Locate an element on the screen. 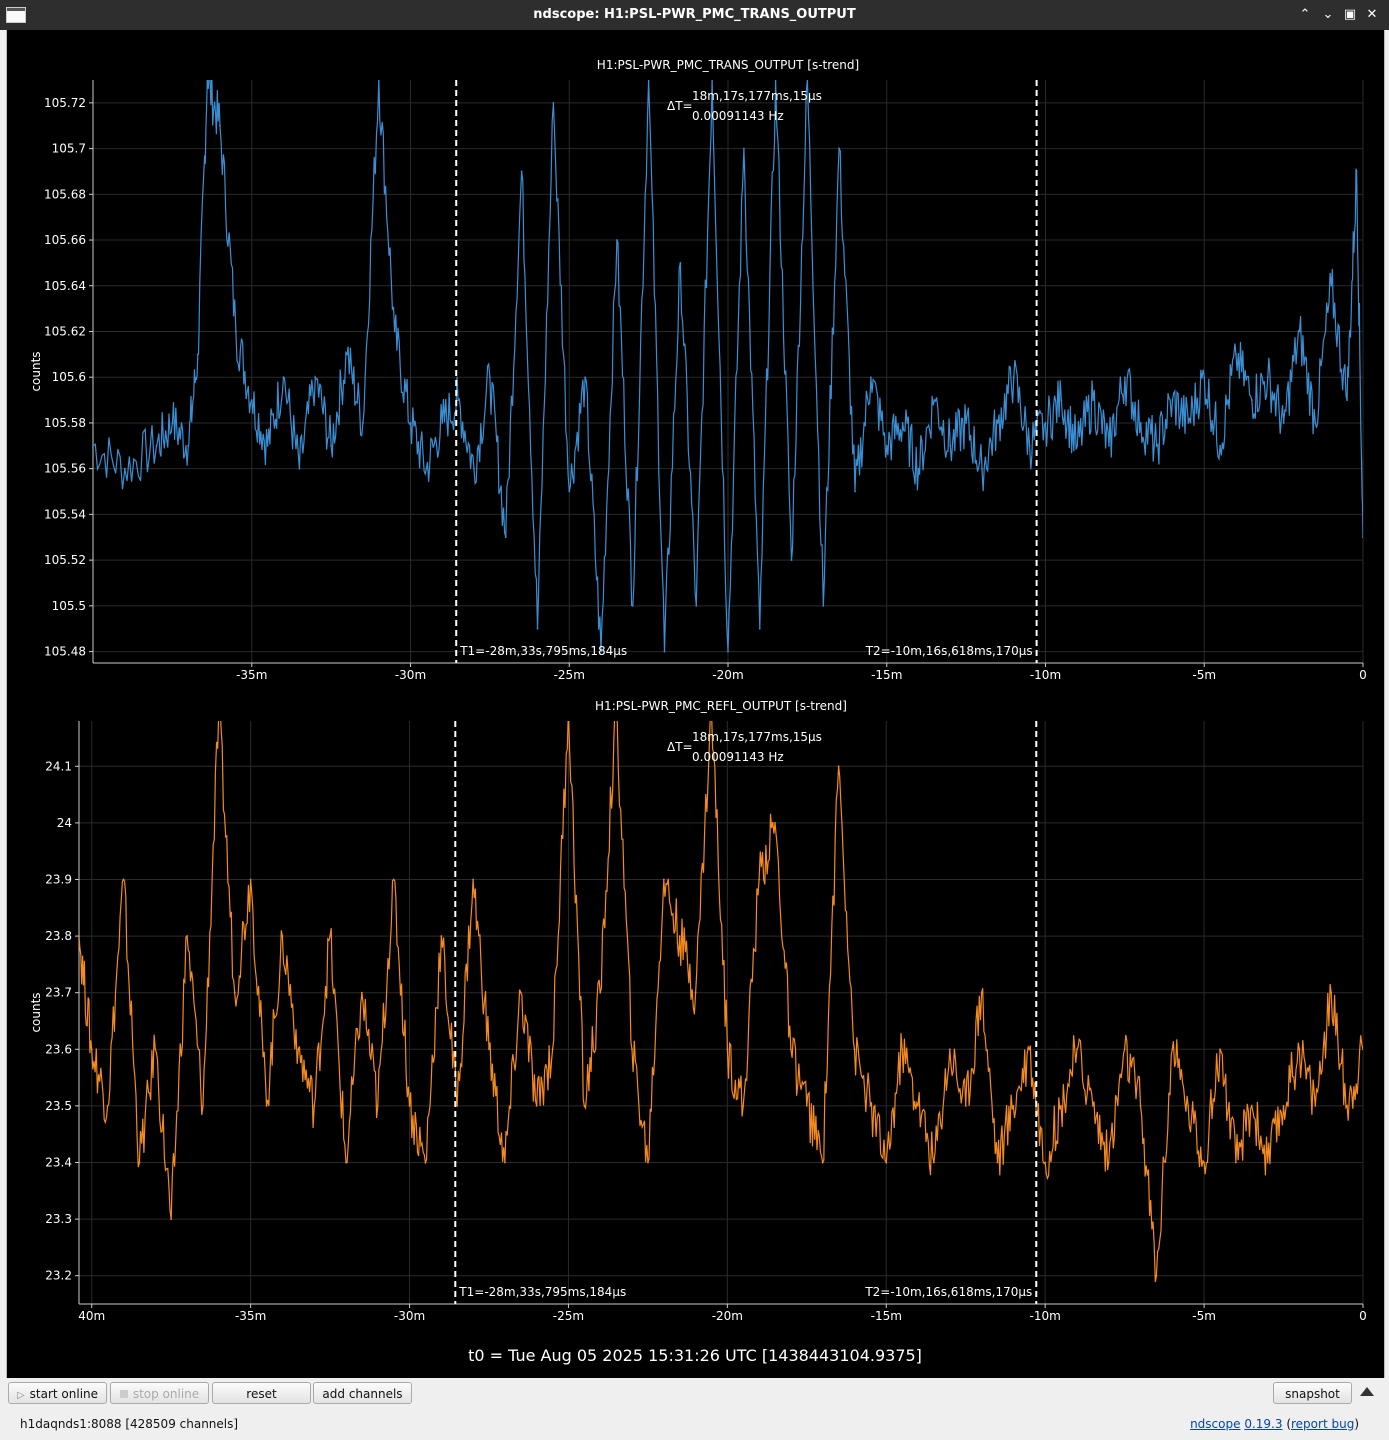 Image resolution: width=1389 pixels, height=1440 pixels. delta-label: ΔT= is located at coordinates (680, 747).